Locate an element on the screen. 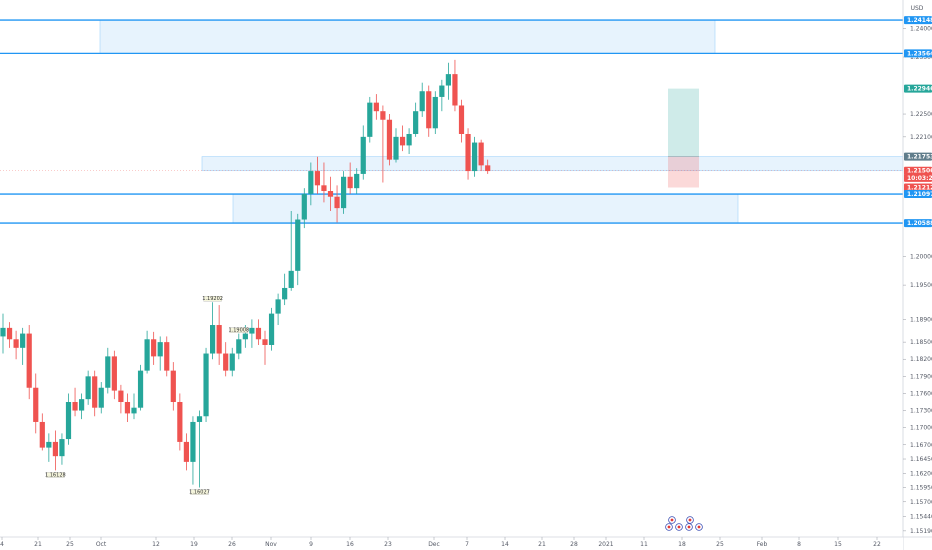  price-tag-level: 1.23564 is located at coordinates (918, 53).